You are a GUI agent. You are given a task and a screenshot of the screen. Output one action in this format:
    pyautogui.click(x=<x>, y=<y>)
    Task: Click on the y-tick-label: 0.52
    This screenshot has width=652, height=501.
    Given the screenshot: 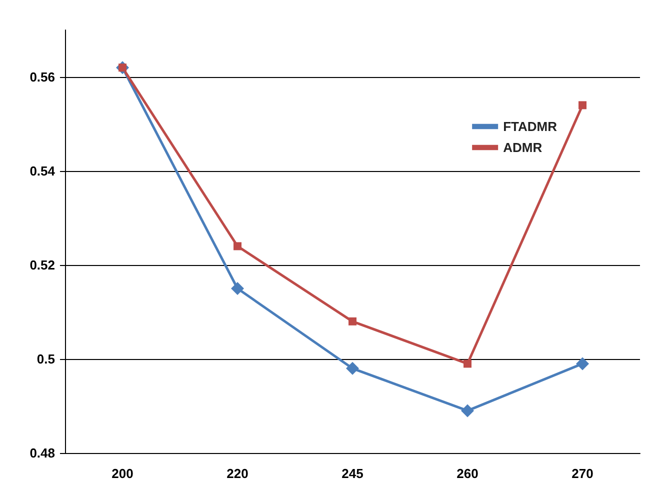 What is the action you would take?
    pyautogui.click(x=42, y=265)
    